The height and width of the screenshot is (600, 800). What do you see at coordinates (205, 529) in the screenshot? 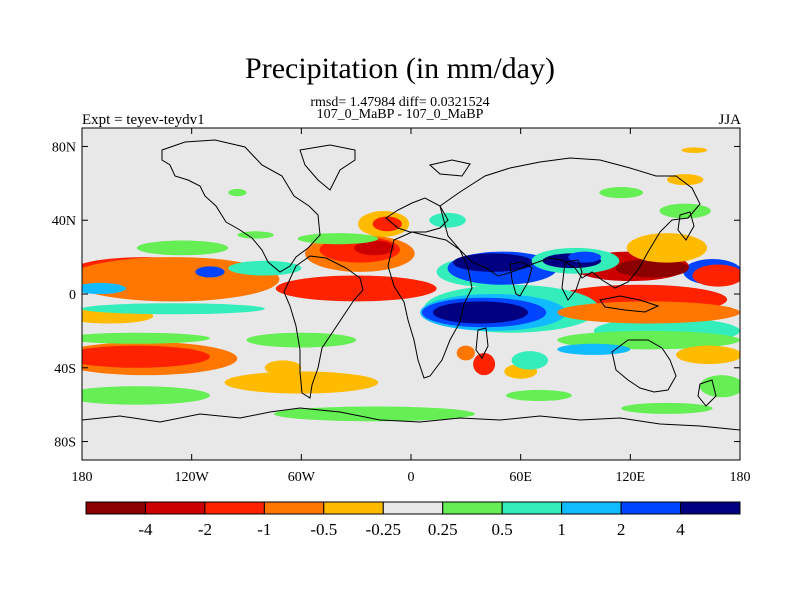
I see `colorbar-label-1: -2` at bounding box center [205, 529].